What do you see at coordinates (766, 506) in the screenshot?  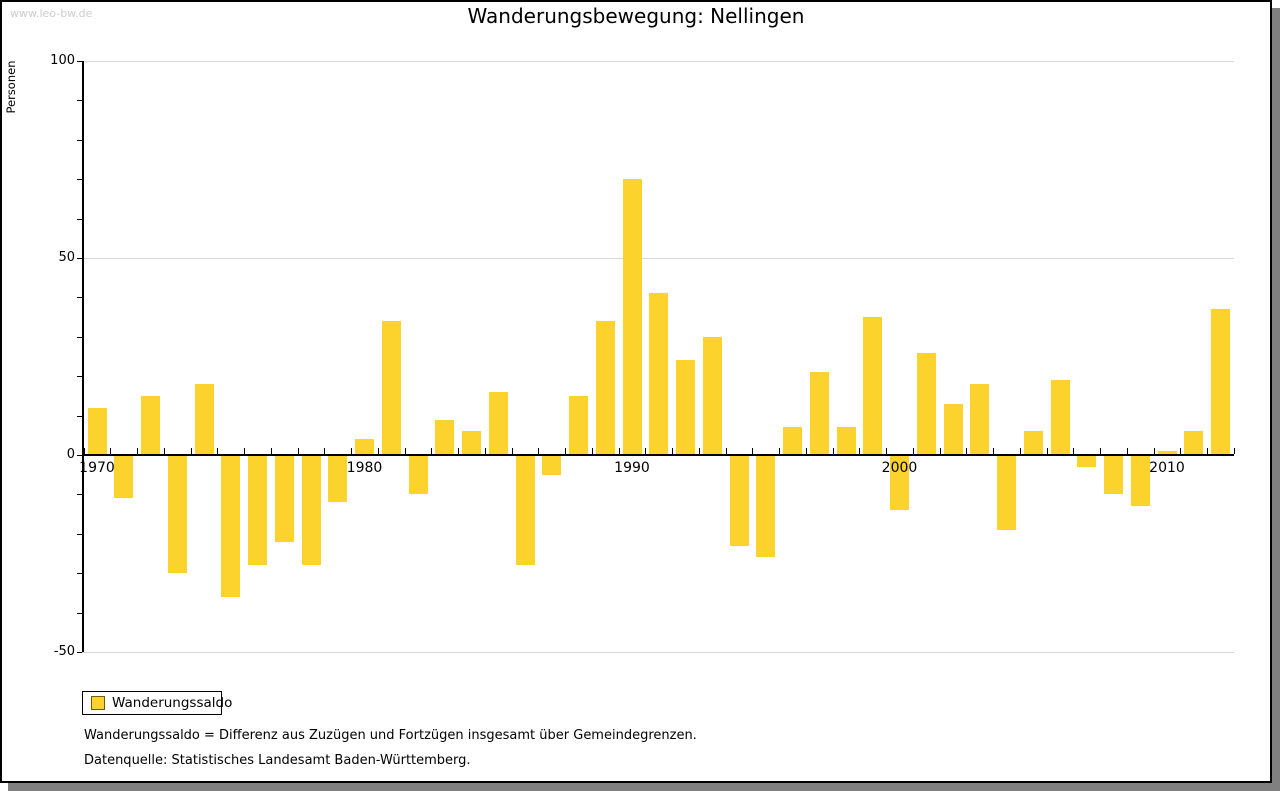 I see `bar-1995` at bounding box center [766, 506].